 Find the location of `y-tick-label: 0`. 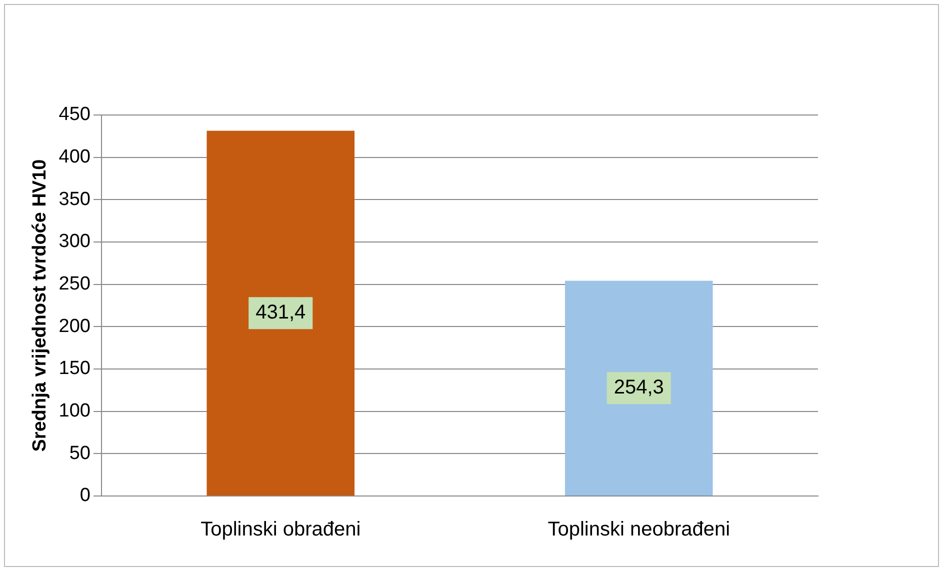

y-tick-label: 0 is located at coordinates (85, 495).